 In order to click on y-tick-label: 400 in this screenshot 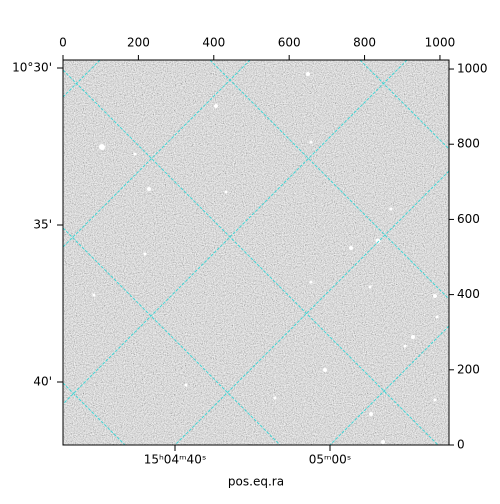, I will do `click(468, 294)`.